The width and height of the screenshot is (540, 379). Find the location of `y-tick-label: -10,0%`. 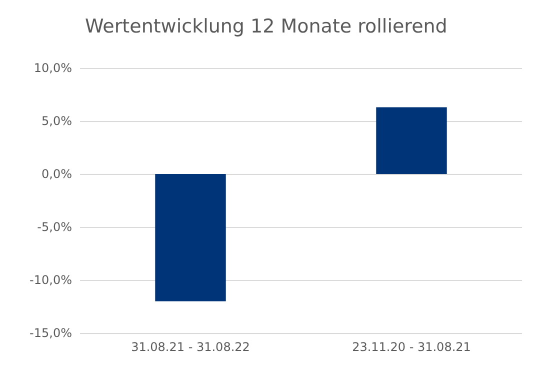

y-tick-label: -10,0% is located at coordinates (51, 280).